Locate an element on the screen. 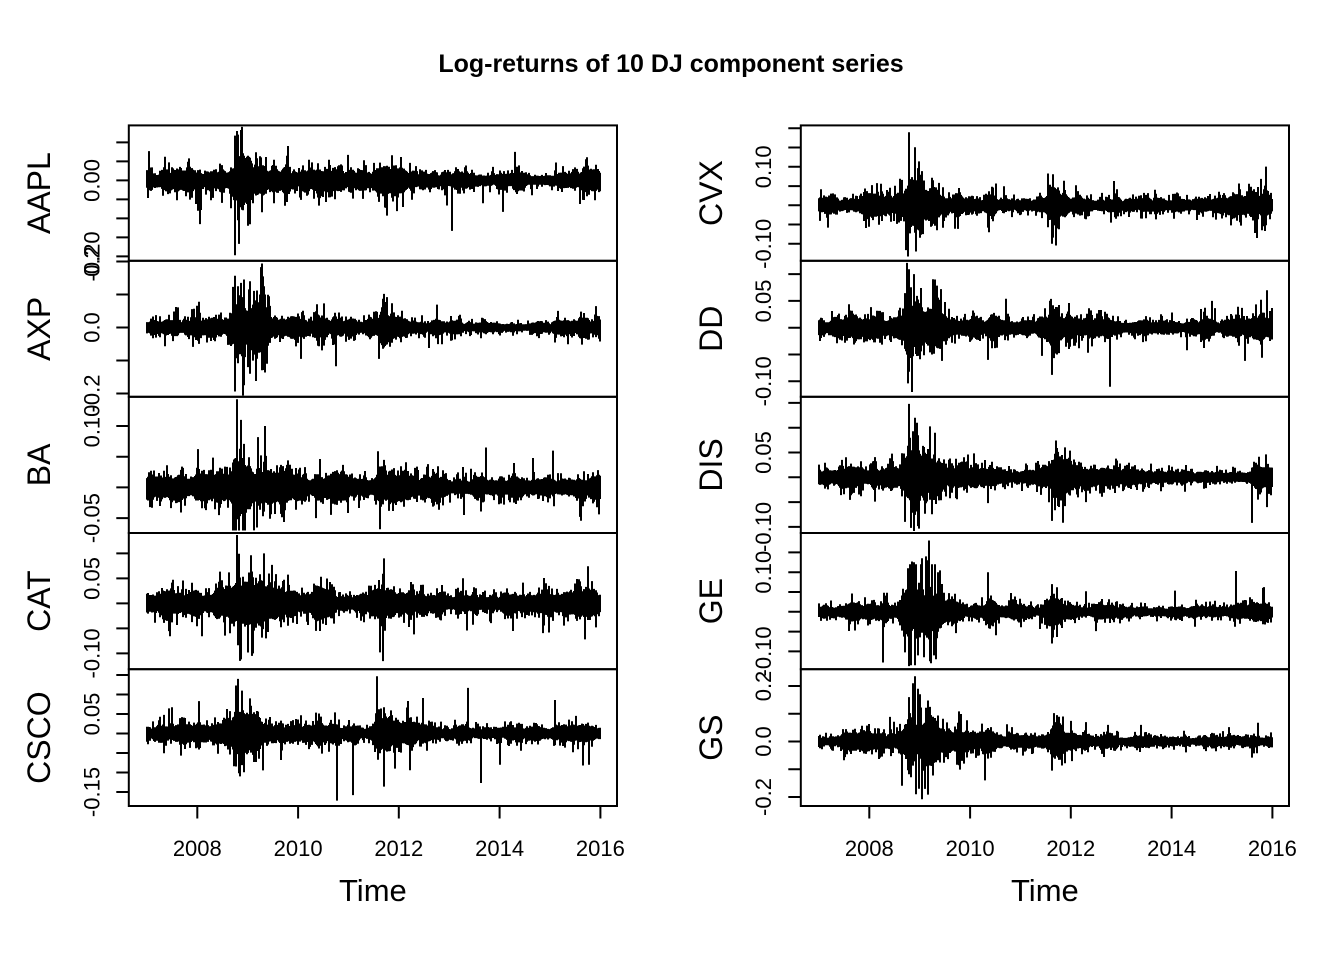 This screenshot has width=1344, height=965. svg-text: GS is located at coordinates (711, 737).